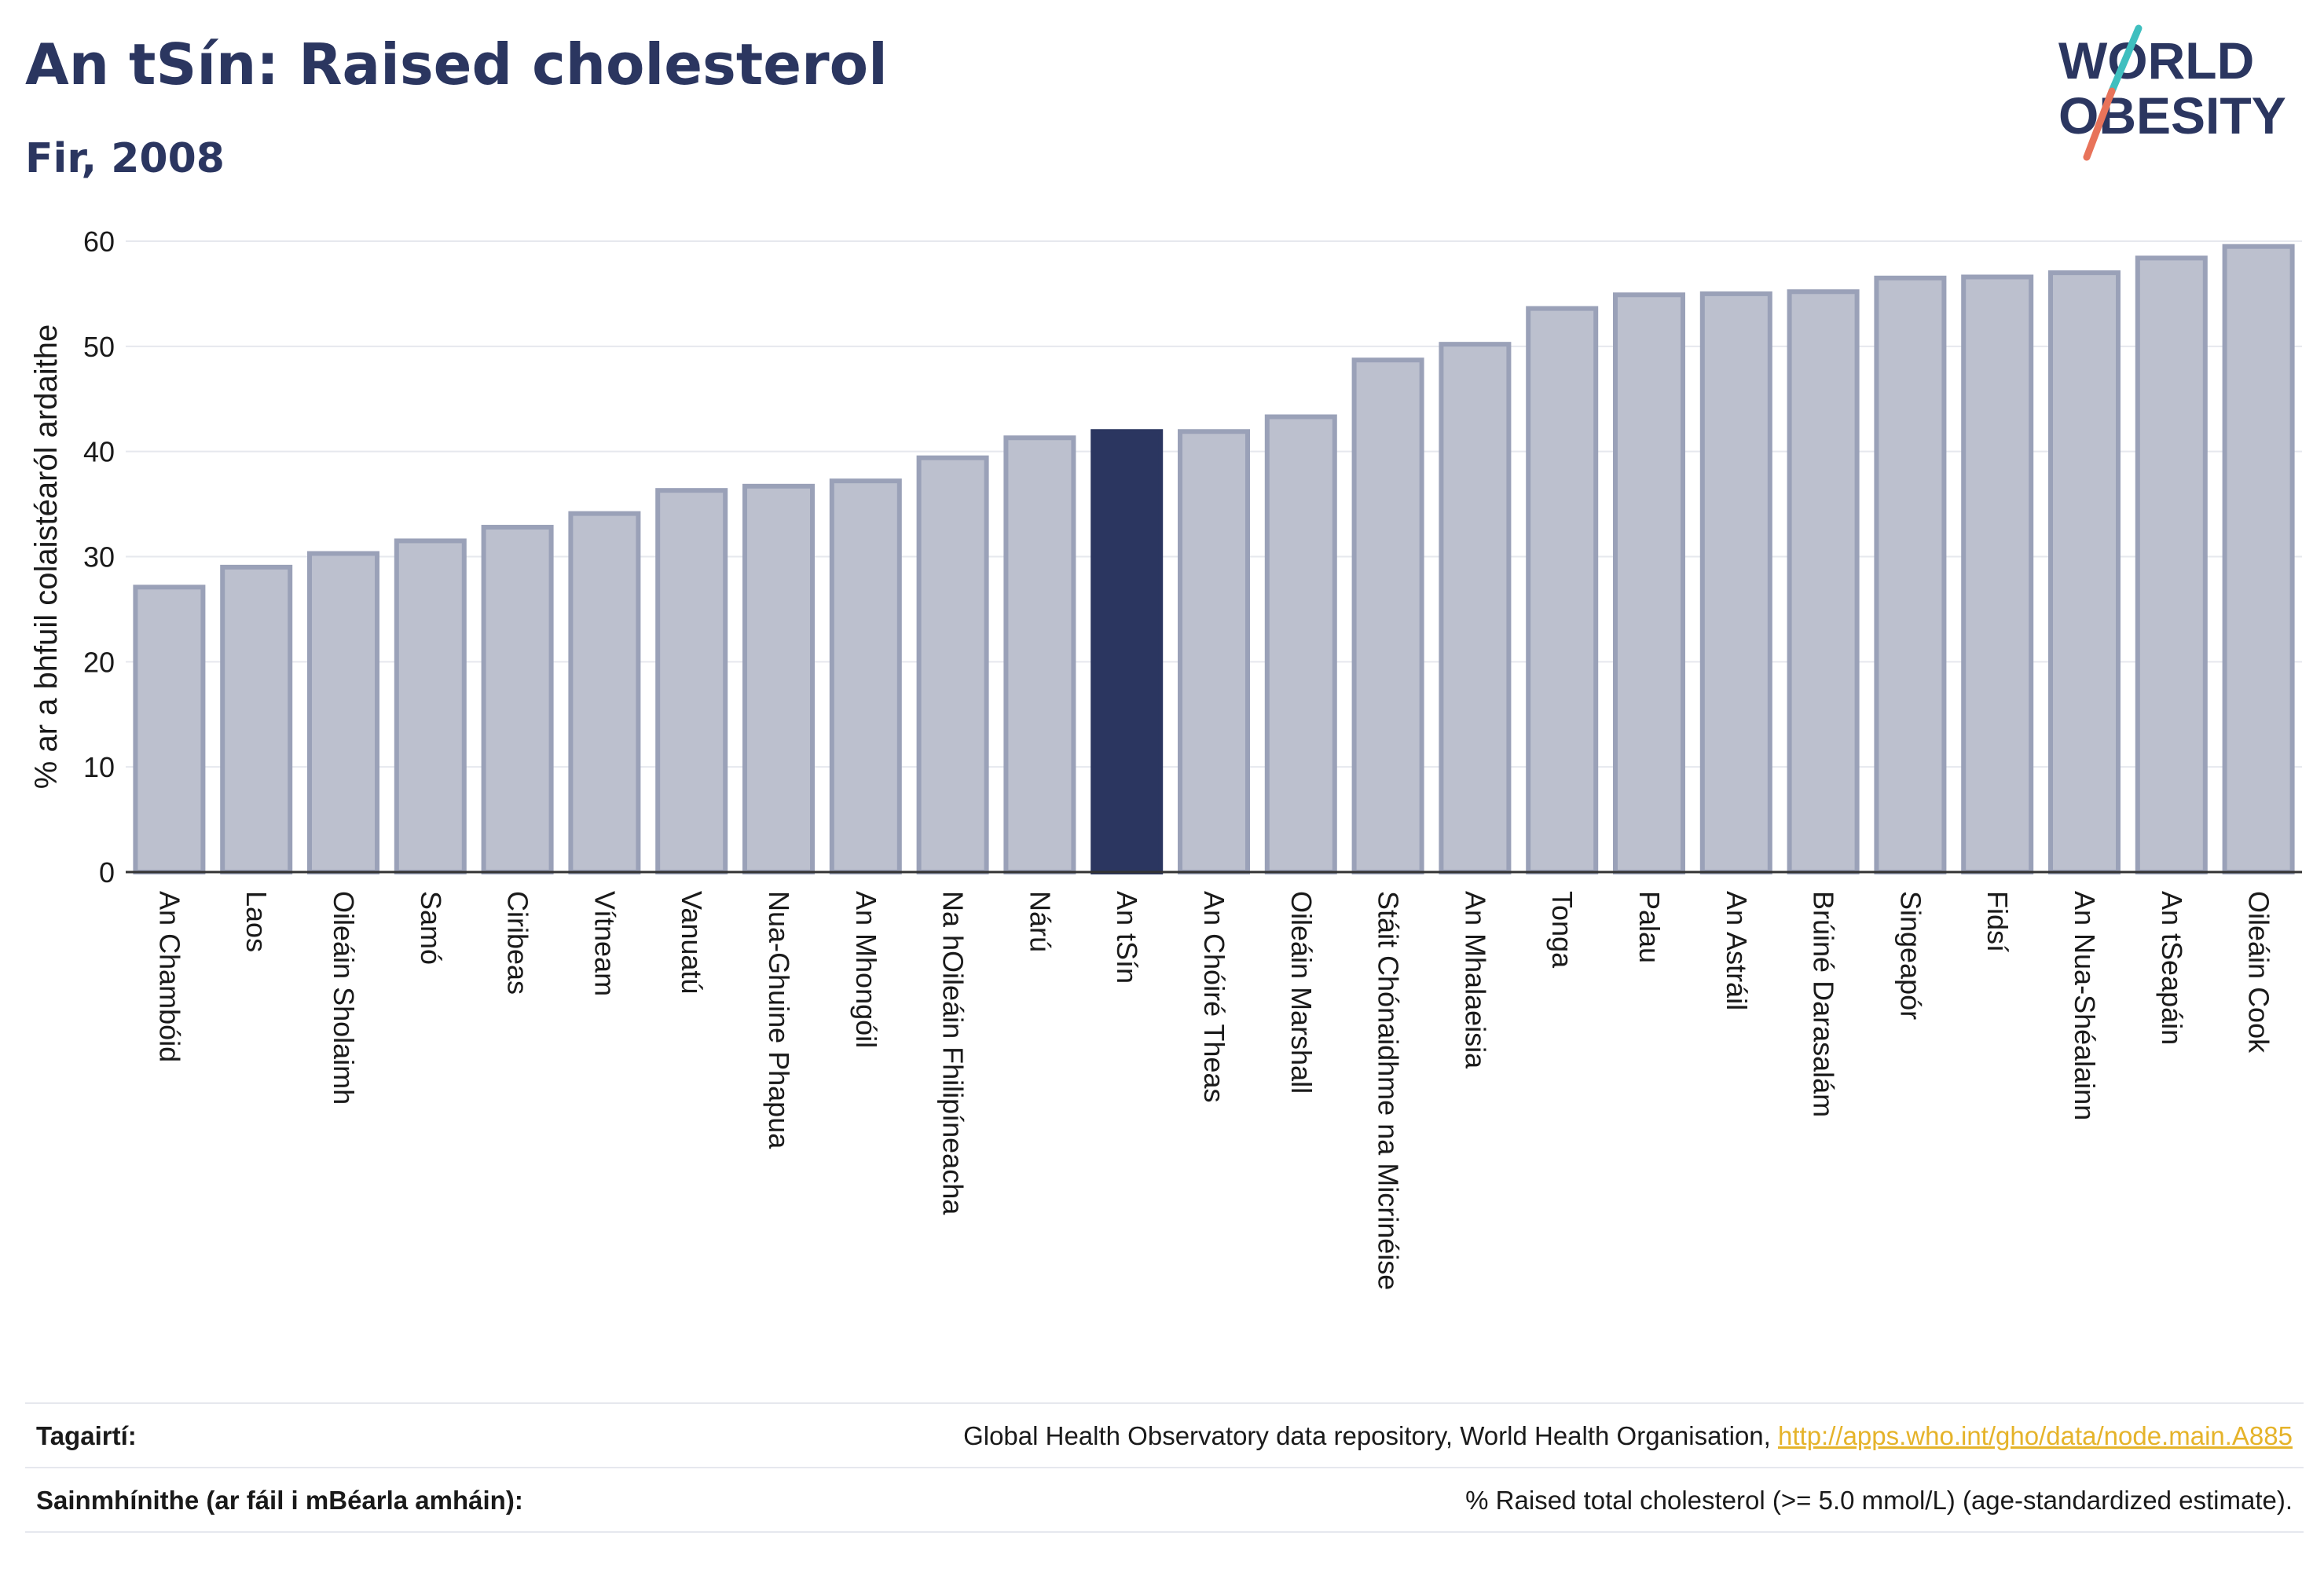 This screenshot has width=2324, height=1576. Describe the element at coordinates (279, 1500) in the screenshot. I see `definition-label: Sainmhínithe (ar fáil i mBéarla amháin):` at that location.